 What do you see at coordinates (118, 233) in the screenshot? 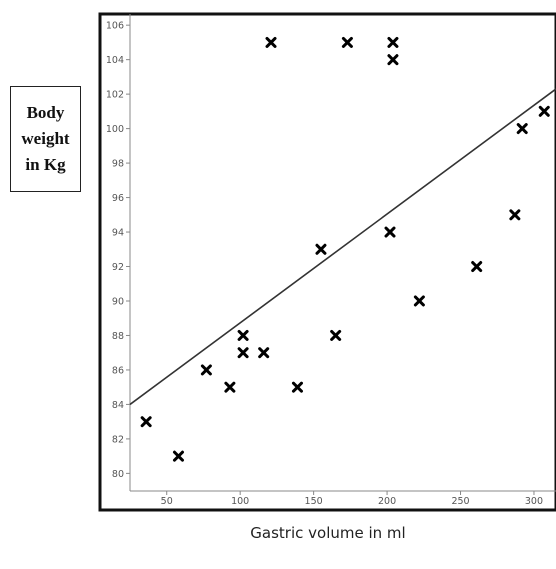
I see `y-tick-label: 94` at bounding box center [118, 233].